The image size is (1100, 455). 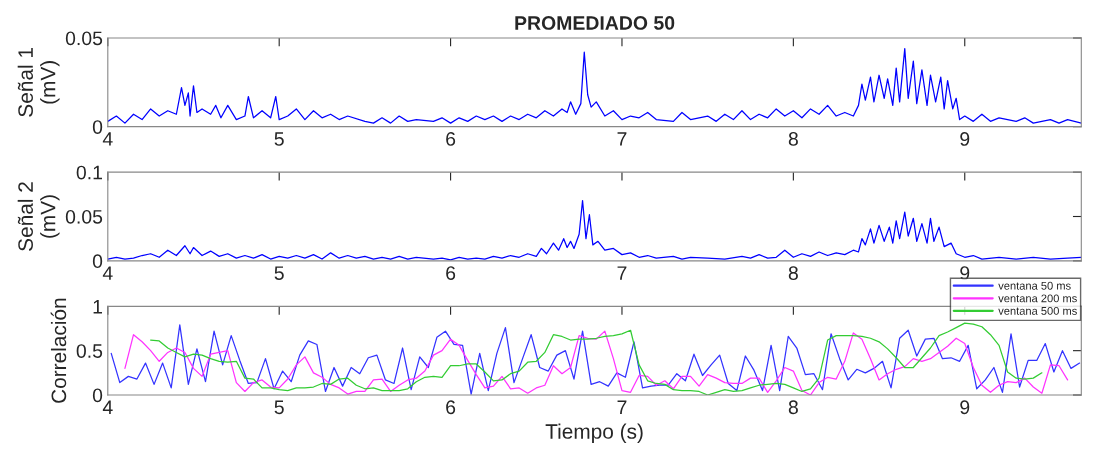 What do you see at coordinates (594, 433) in the screenshot?
I see `x-axis-title: Tiempo (s)` at bounding box center [594, 433].